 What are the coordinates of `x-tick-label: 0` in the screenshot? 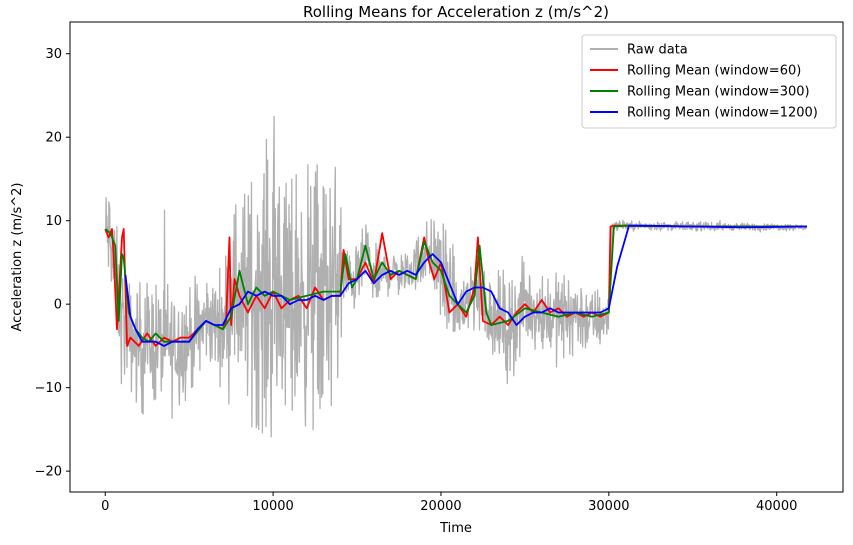 It's located at (105, 506).